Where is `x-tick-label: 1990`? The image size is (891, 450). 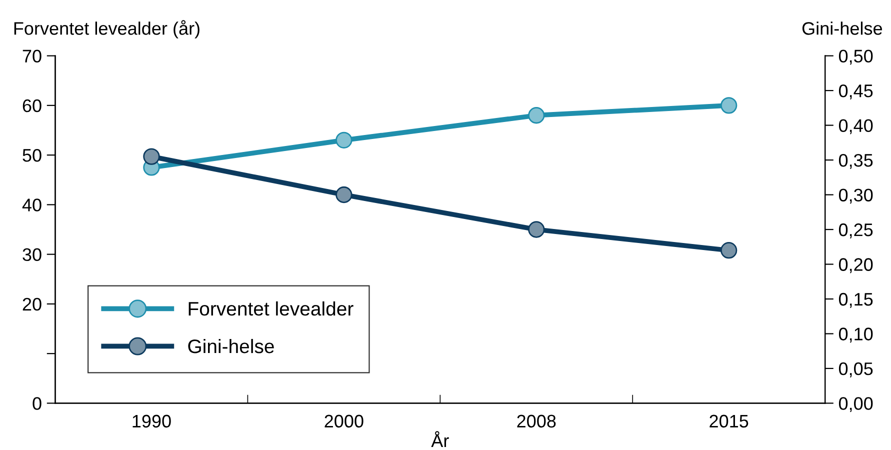
x-tick-label: 1990 is located at coordinates (151, 421).